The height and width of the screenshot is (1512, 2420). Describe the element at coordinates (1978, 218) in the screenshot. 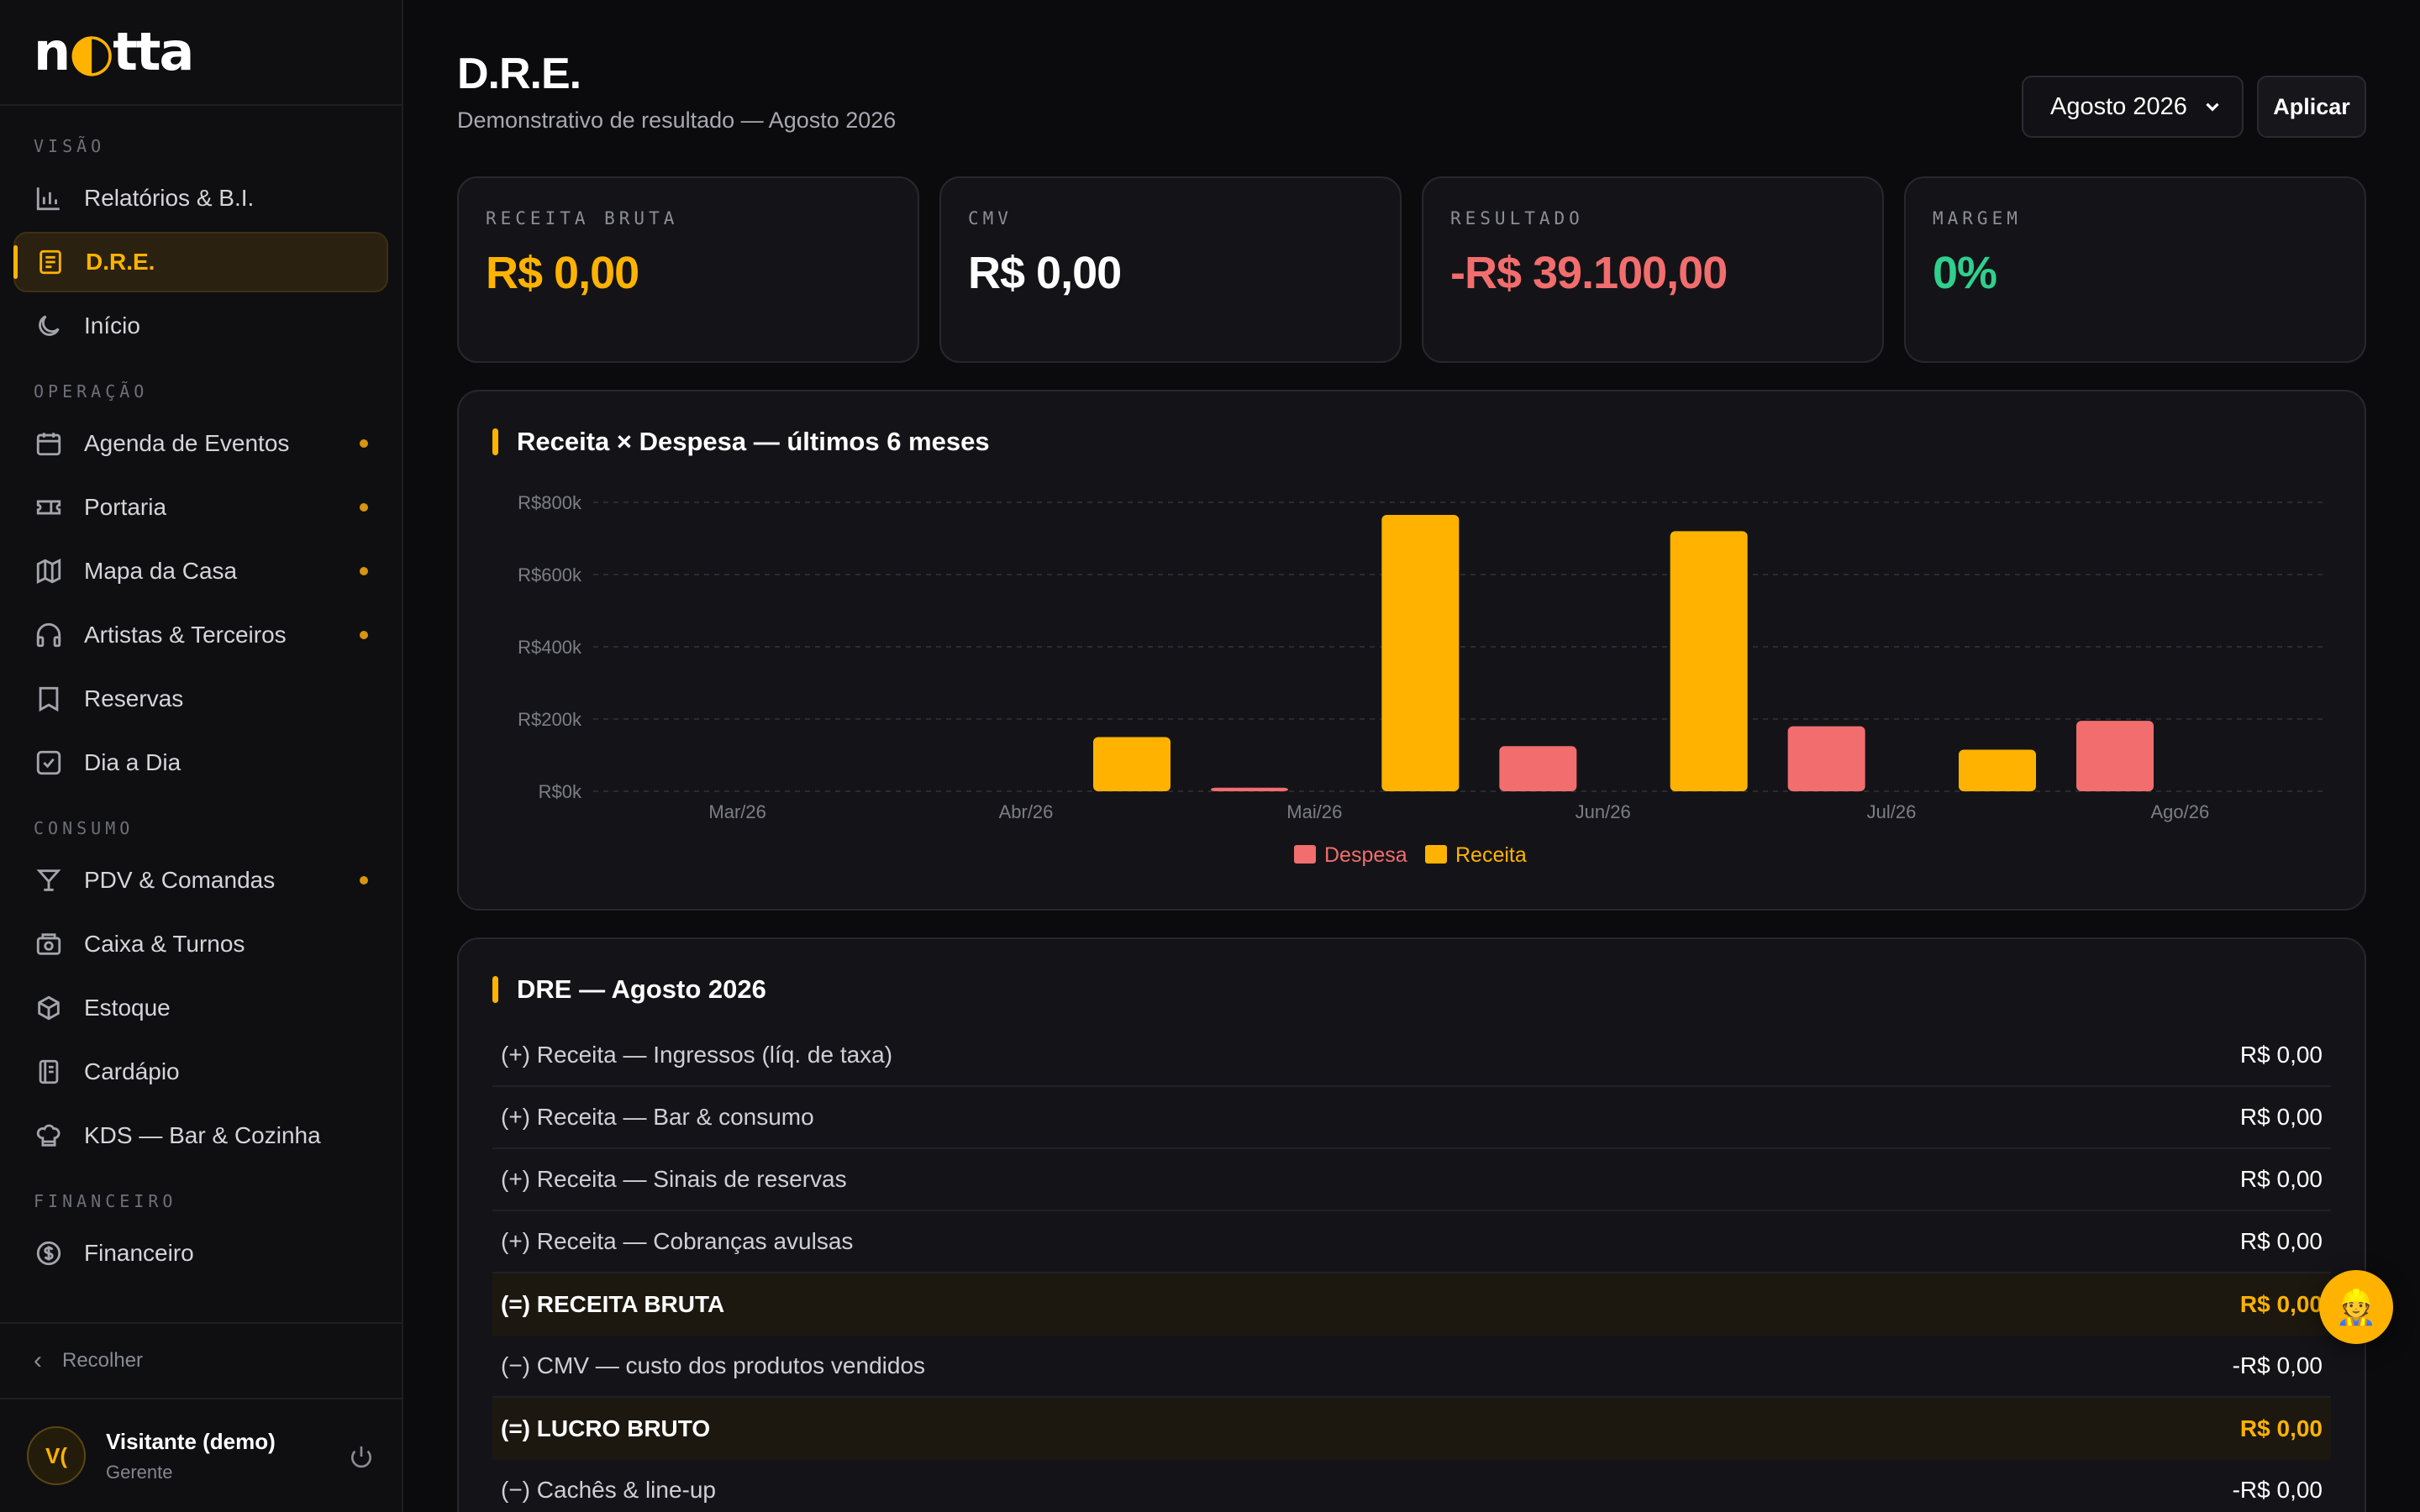

I see `kpi-label: MARGEM` at that location.